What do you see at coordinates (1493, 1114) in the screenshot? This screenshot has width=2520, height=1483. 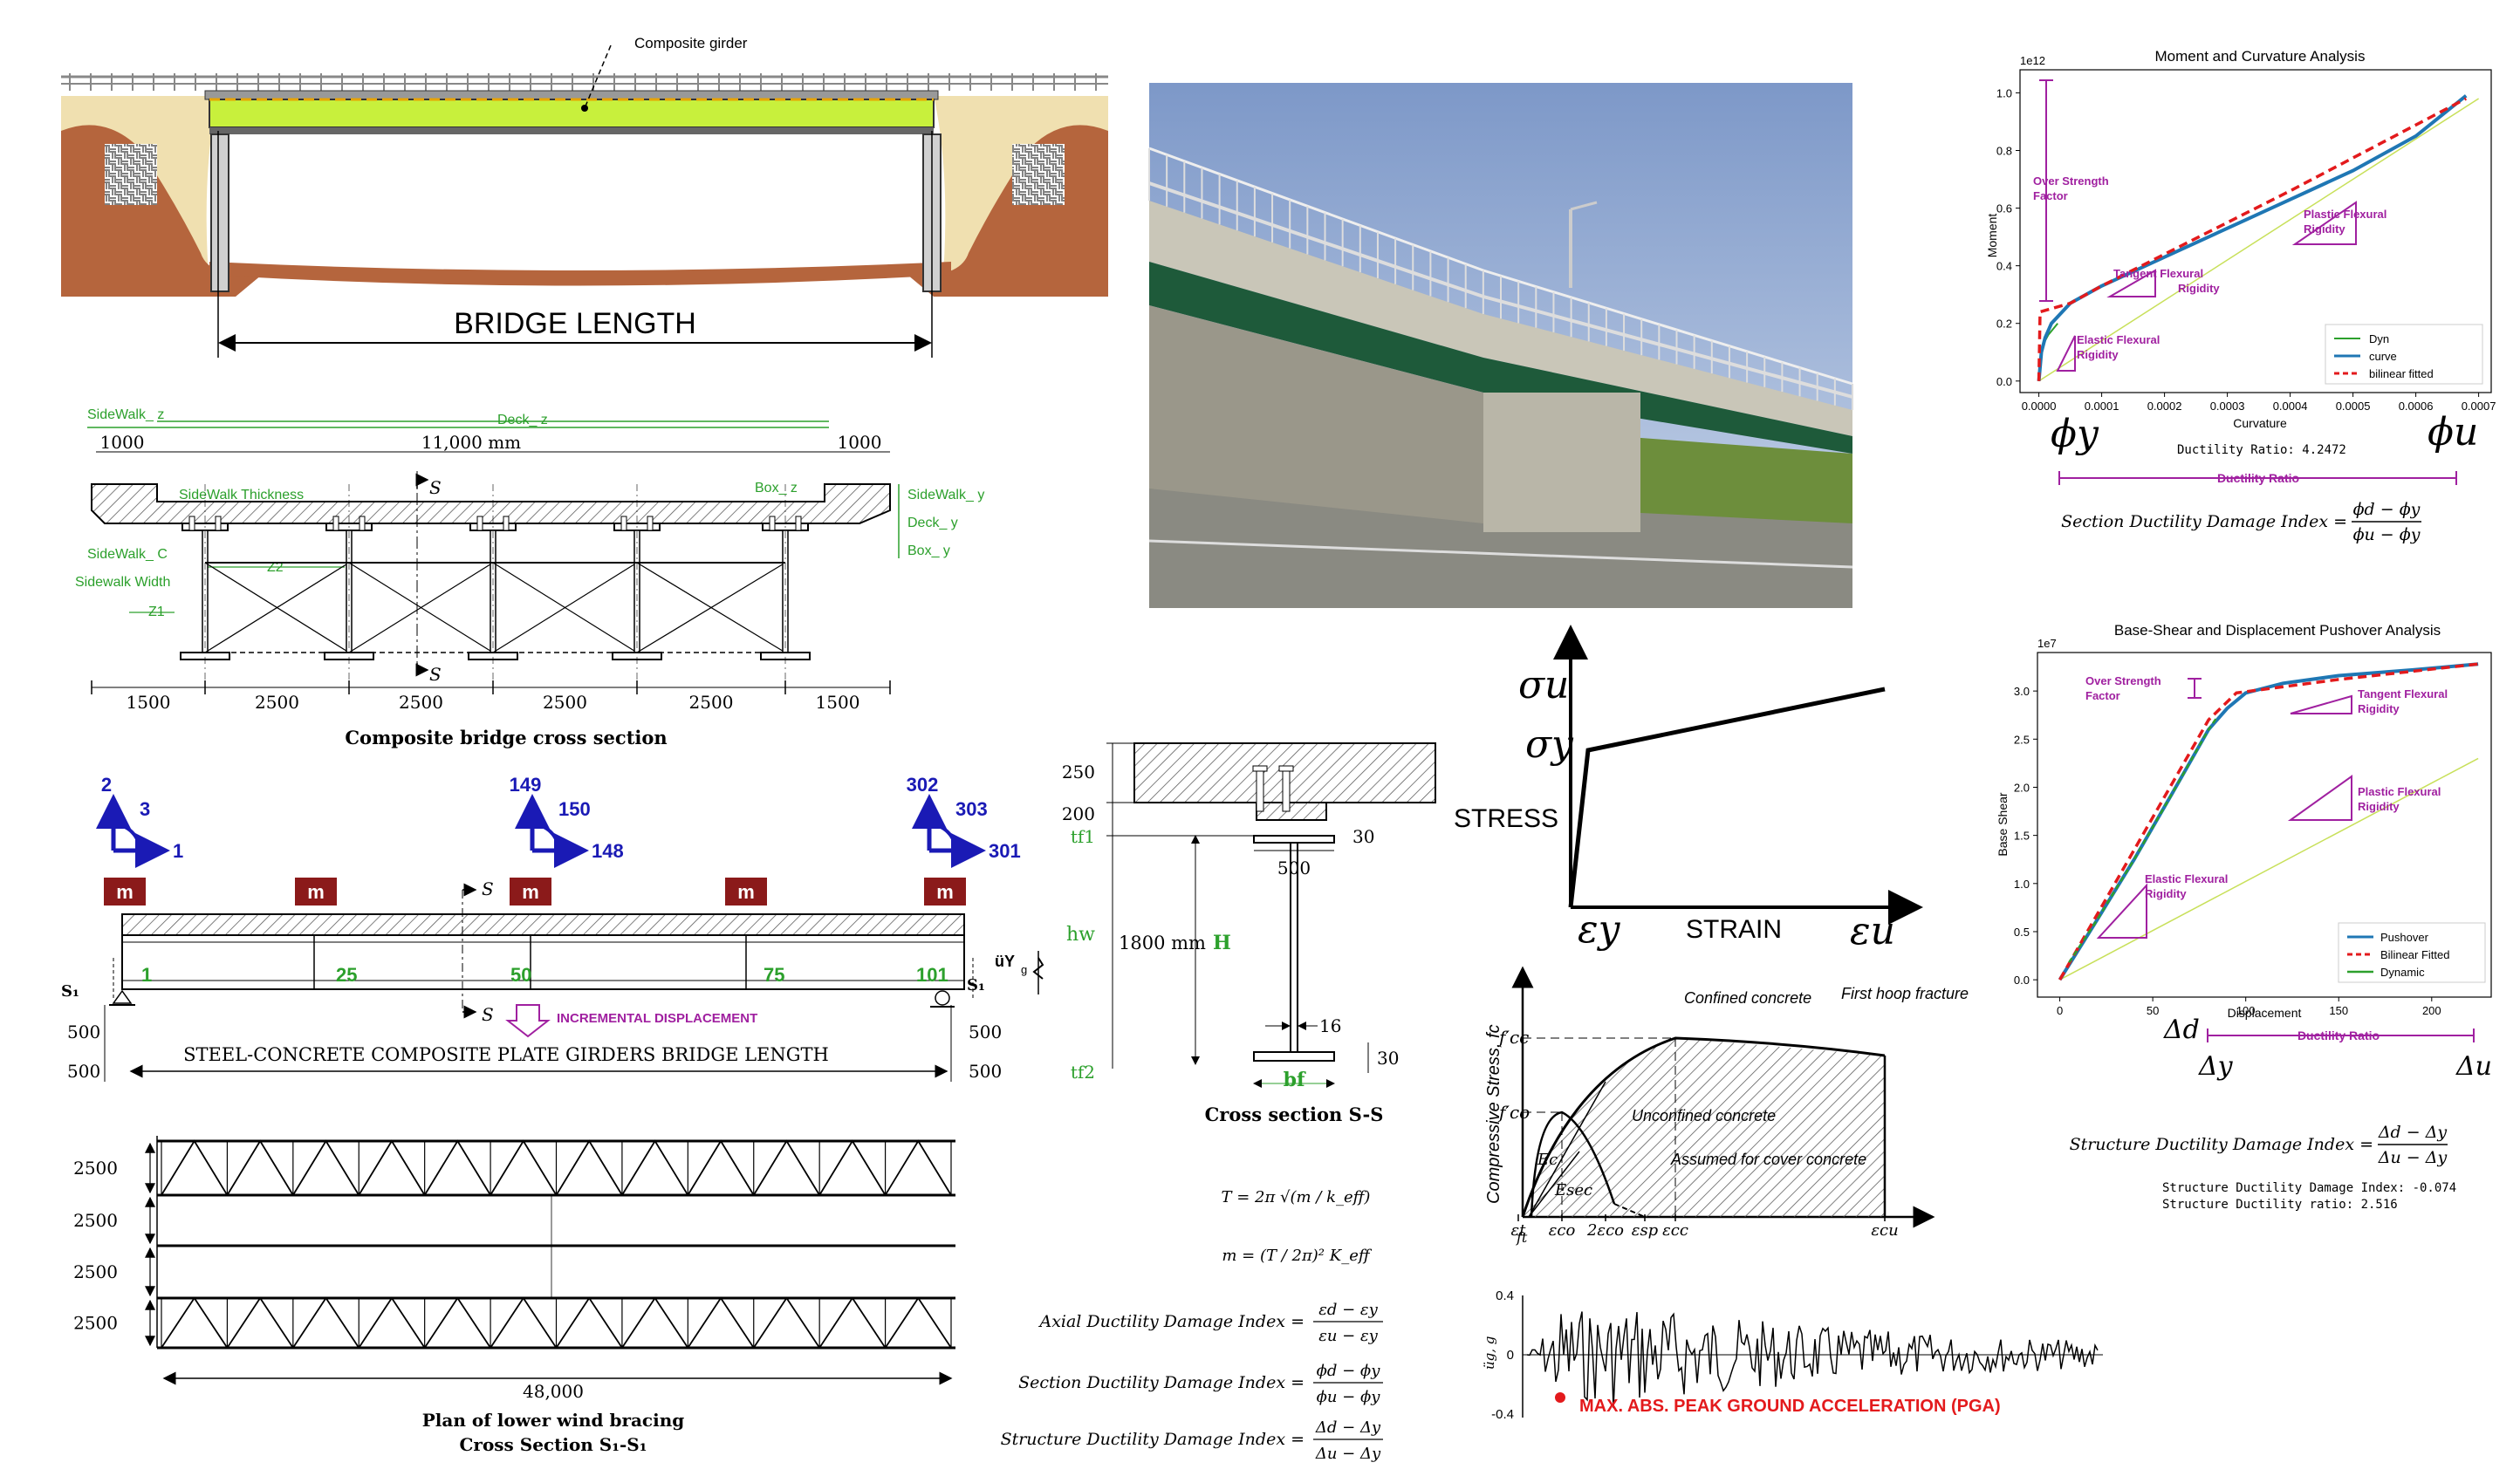 I see `mander-ylabel: Compressive Stress, fc` at bounding box center [1493, 1114].